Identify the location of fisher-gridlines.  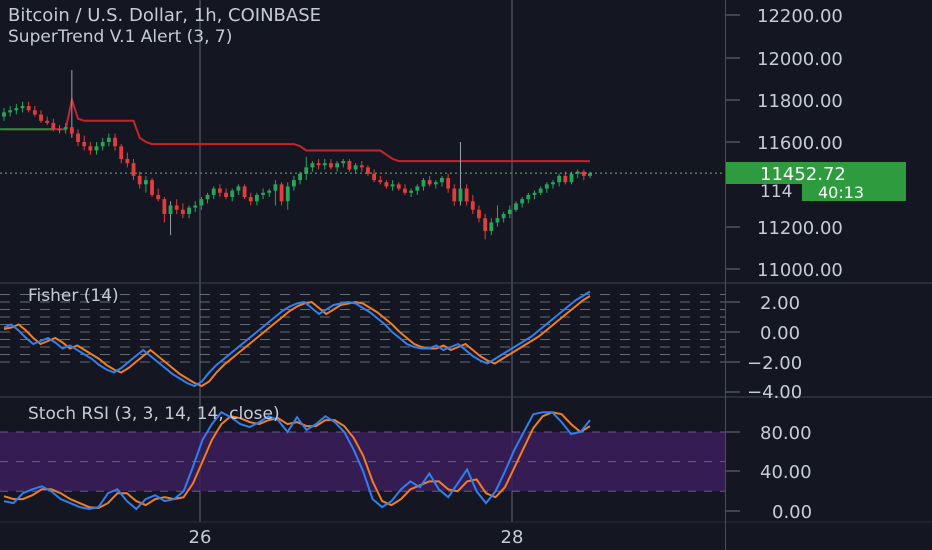
(362, 328).